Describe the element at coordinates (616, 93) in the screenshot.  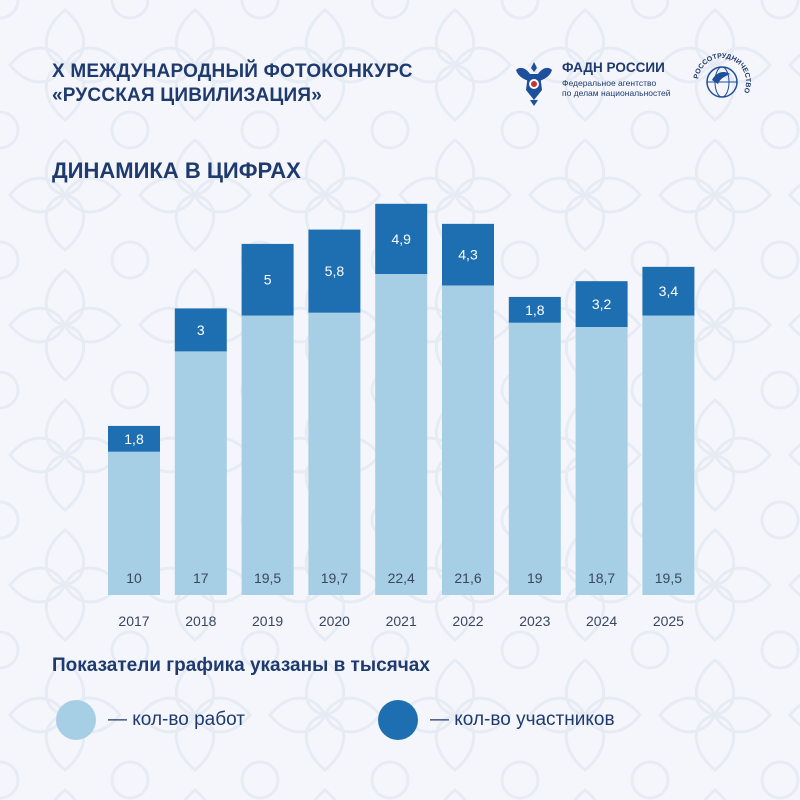
I see `fadn-desc-line2: по делам национальностей` at that location.